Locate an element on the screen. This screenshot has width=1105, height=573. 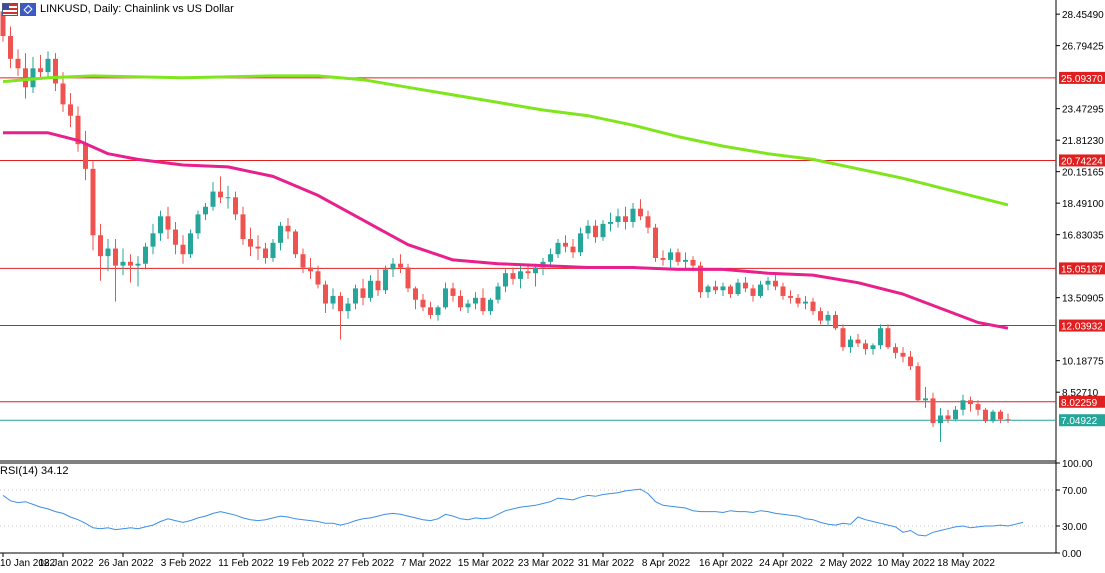
time-tick-label: 19 Feb 2022 is located at coordinates (306, 563).